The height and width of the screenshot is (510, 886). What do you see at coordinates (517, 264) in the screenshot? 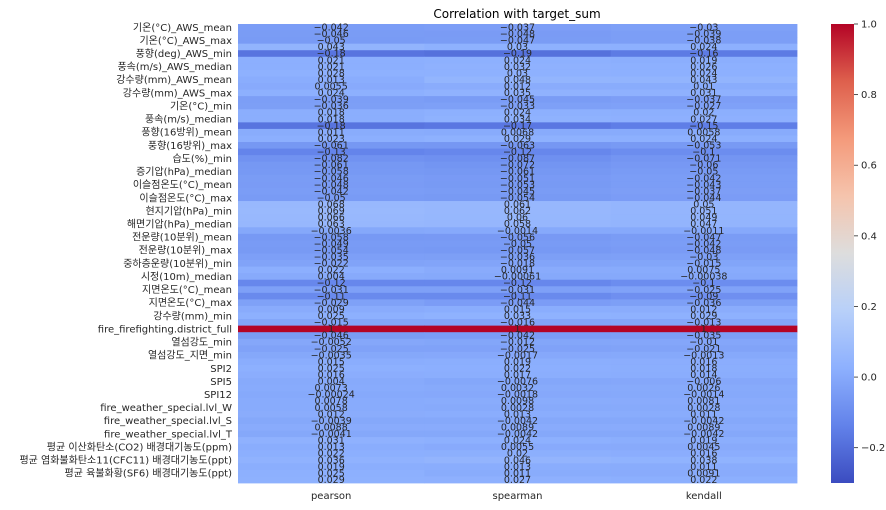
I see `heatmap-cell-value: −0.018` at bounding box center [517, 264].